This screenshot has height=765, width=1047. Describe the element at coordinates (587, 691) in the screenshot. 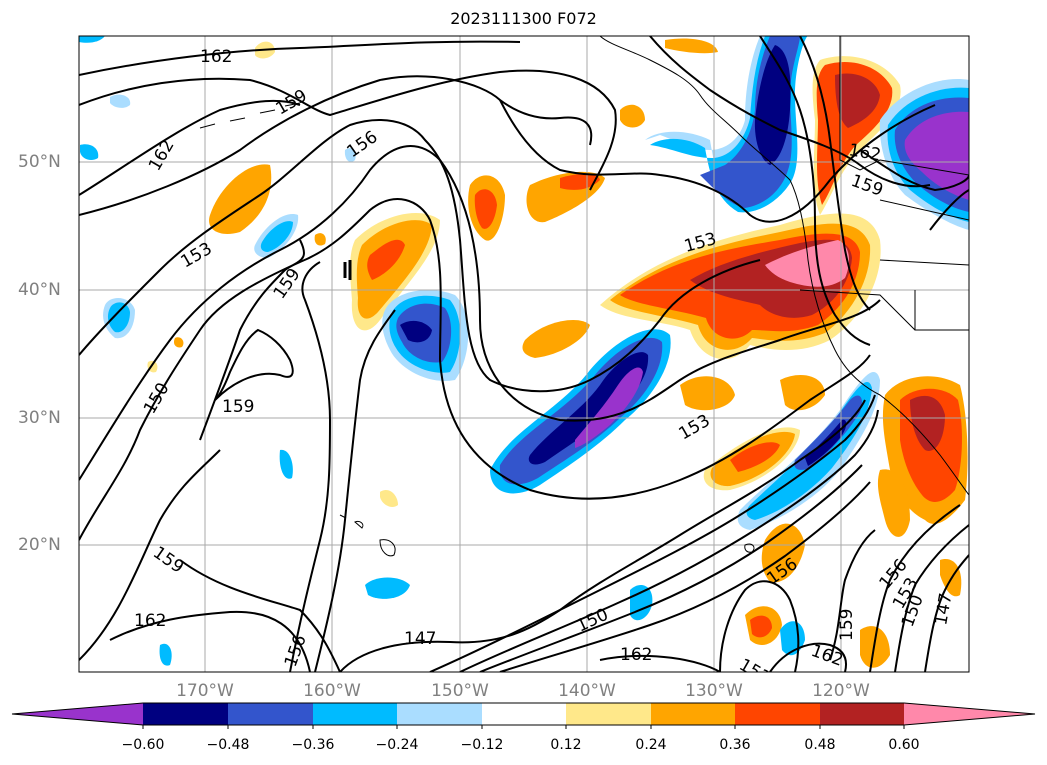

I see `lon-label-140w: 140°W` at that location.